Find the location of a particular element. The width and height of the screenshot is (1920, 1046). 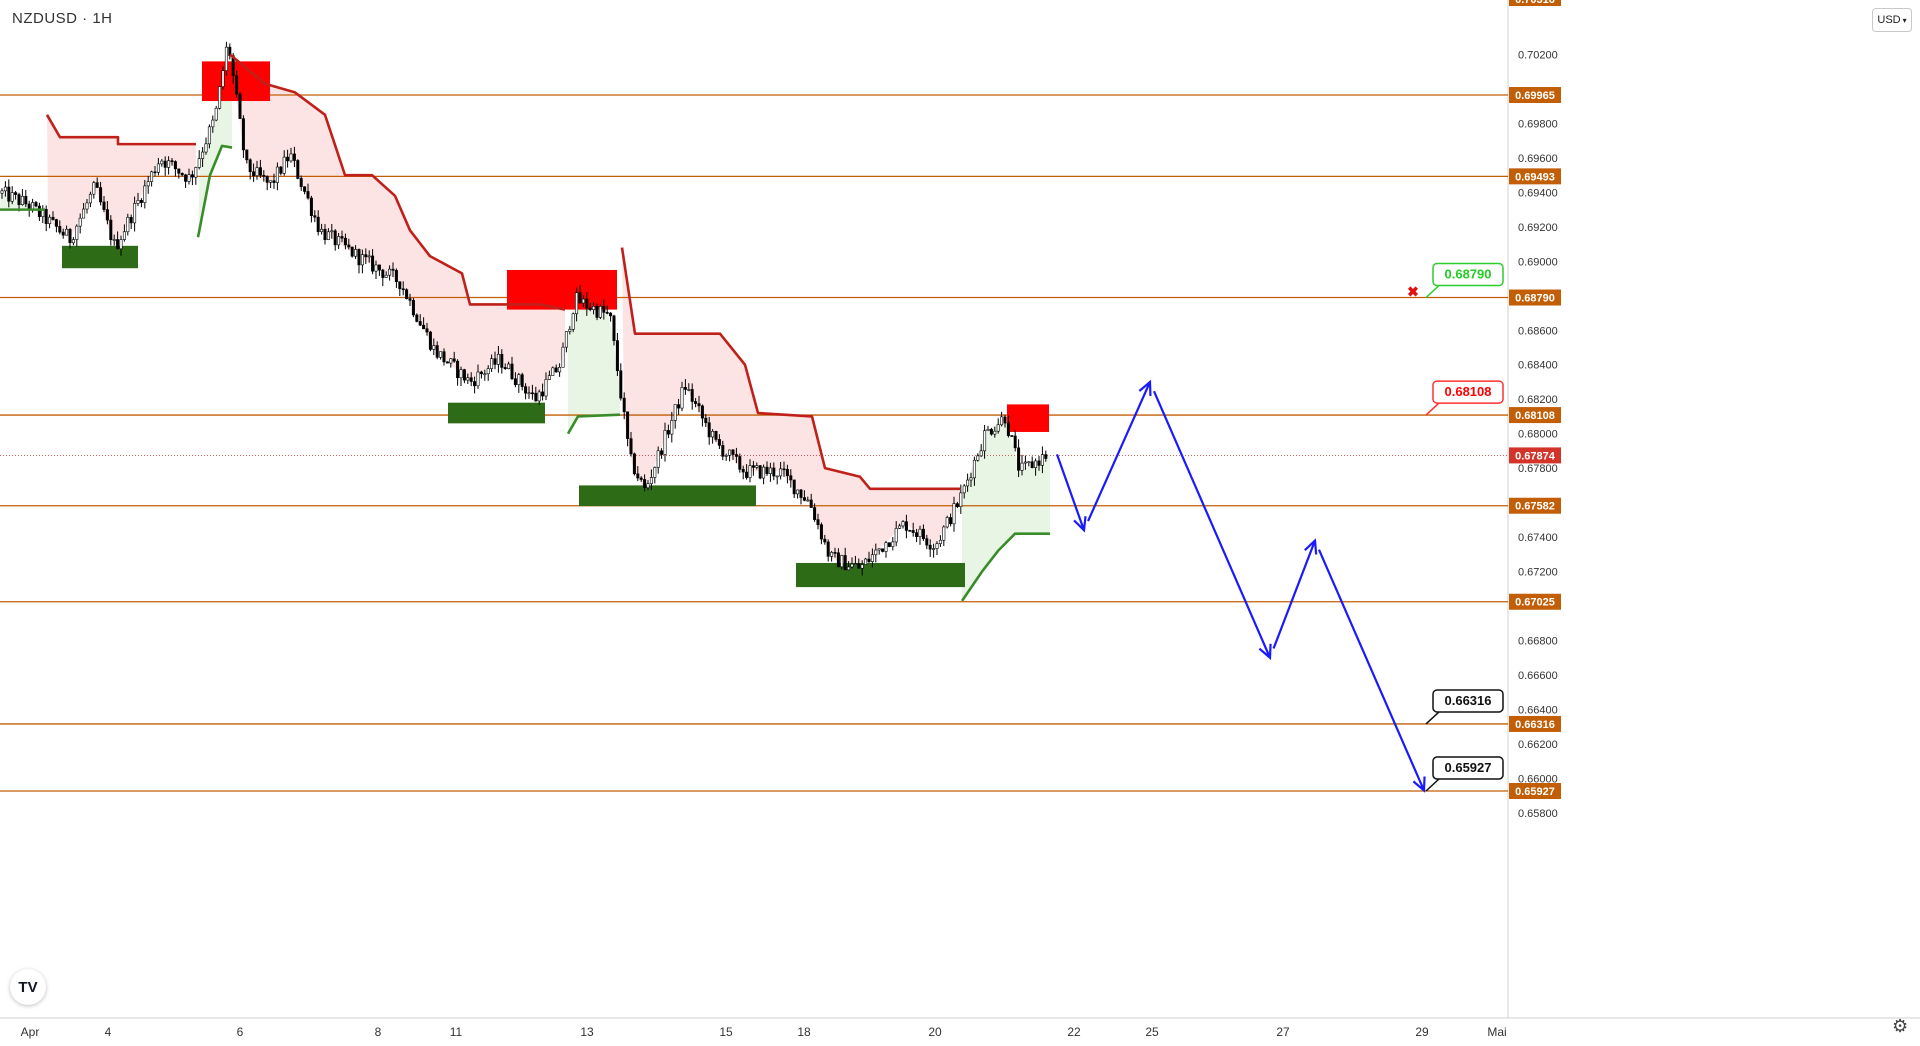

currency-selector: USD ▾ is located at coordinates (1892, 20).